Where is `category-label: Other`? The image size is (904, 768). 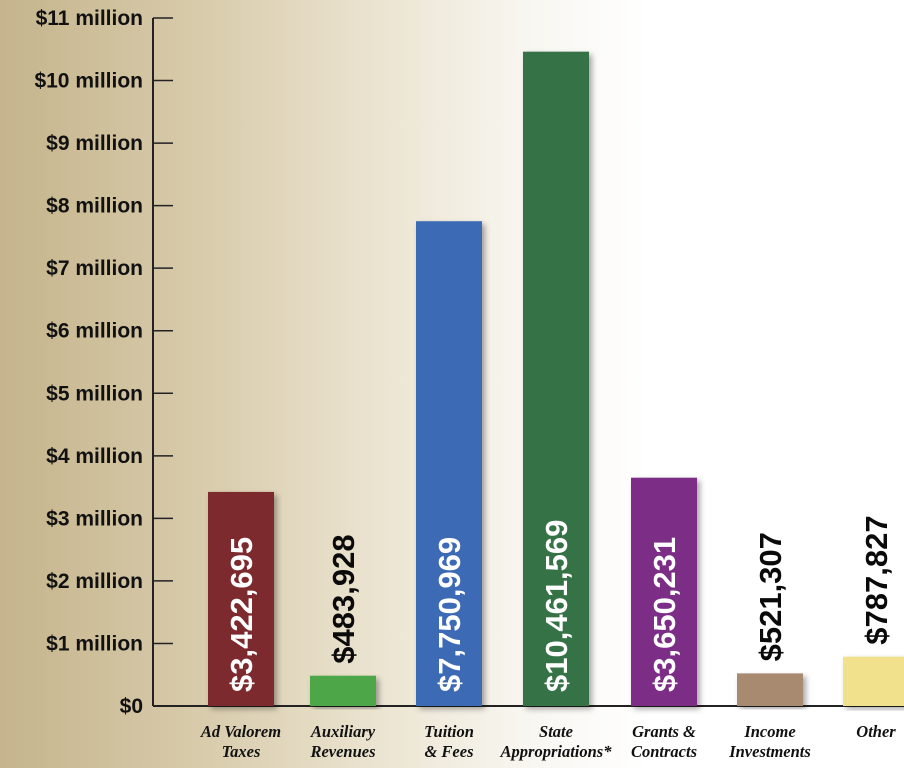 category-label: Other is located at coordinates (876, 731).